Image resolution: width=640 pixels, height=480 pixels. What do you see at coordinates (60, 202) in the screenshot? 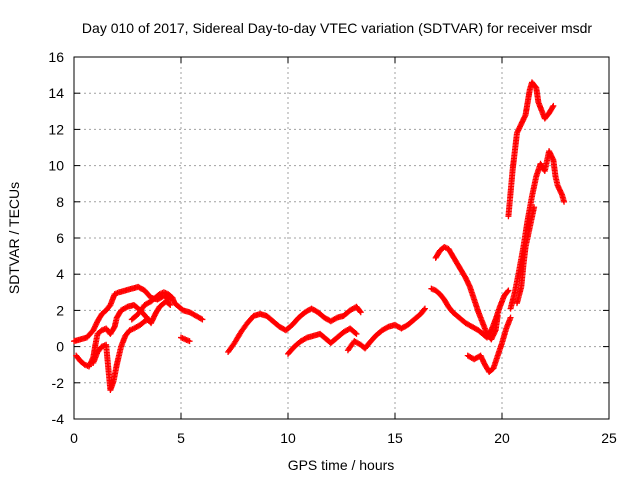
I see `y-tick-label: 8` at bounding box center [60, 202].